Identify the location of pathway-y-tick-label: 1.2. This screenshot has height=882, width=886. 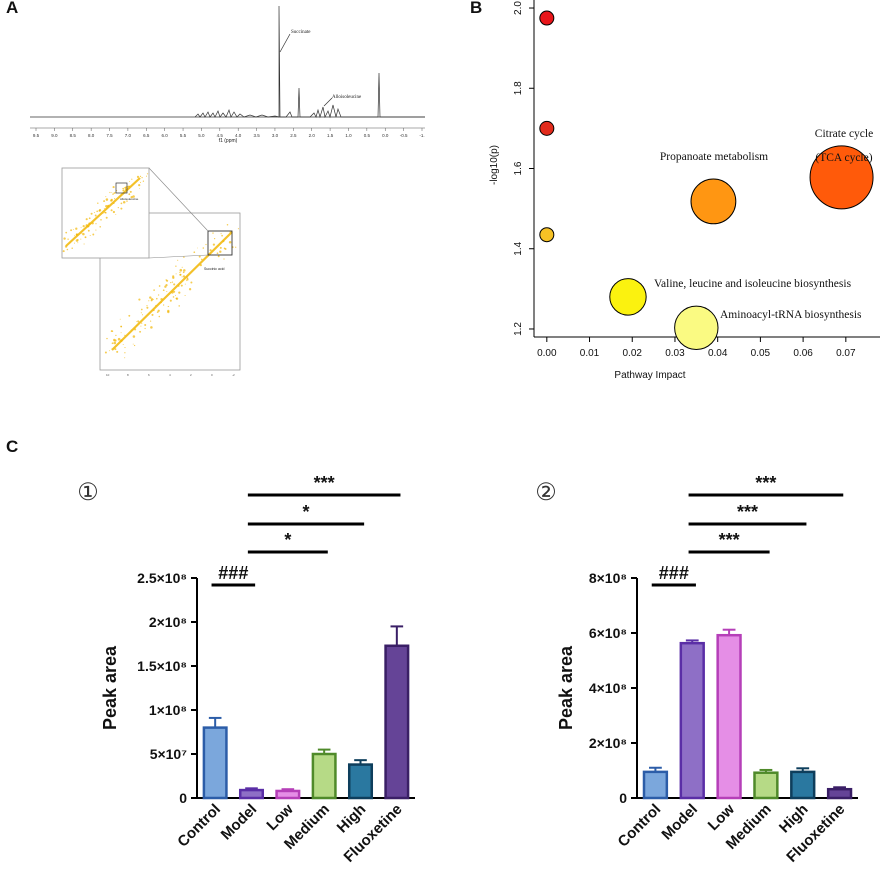
(518, 329).